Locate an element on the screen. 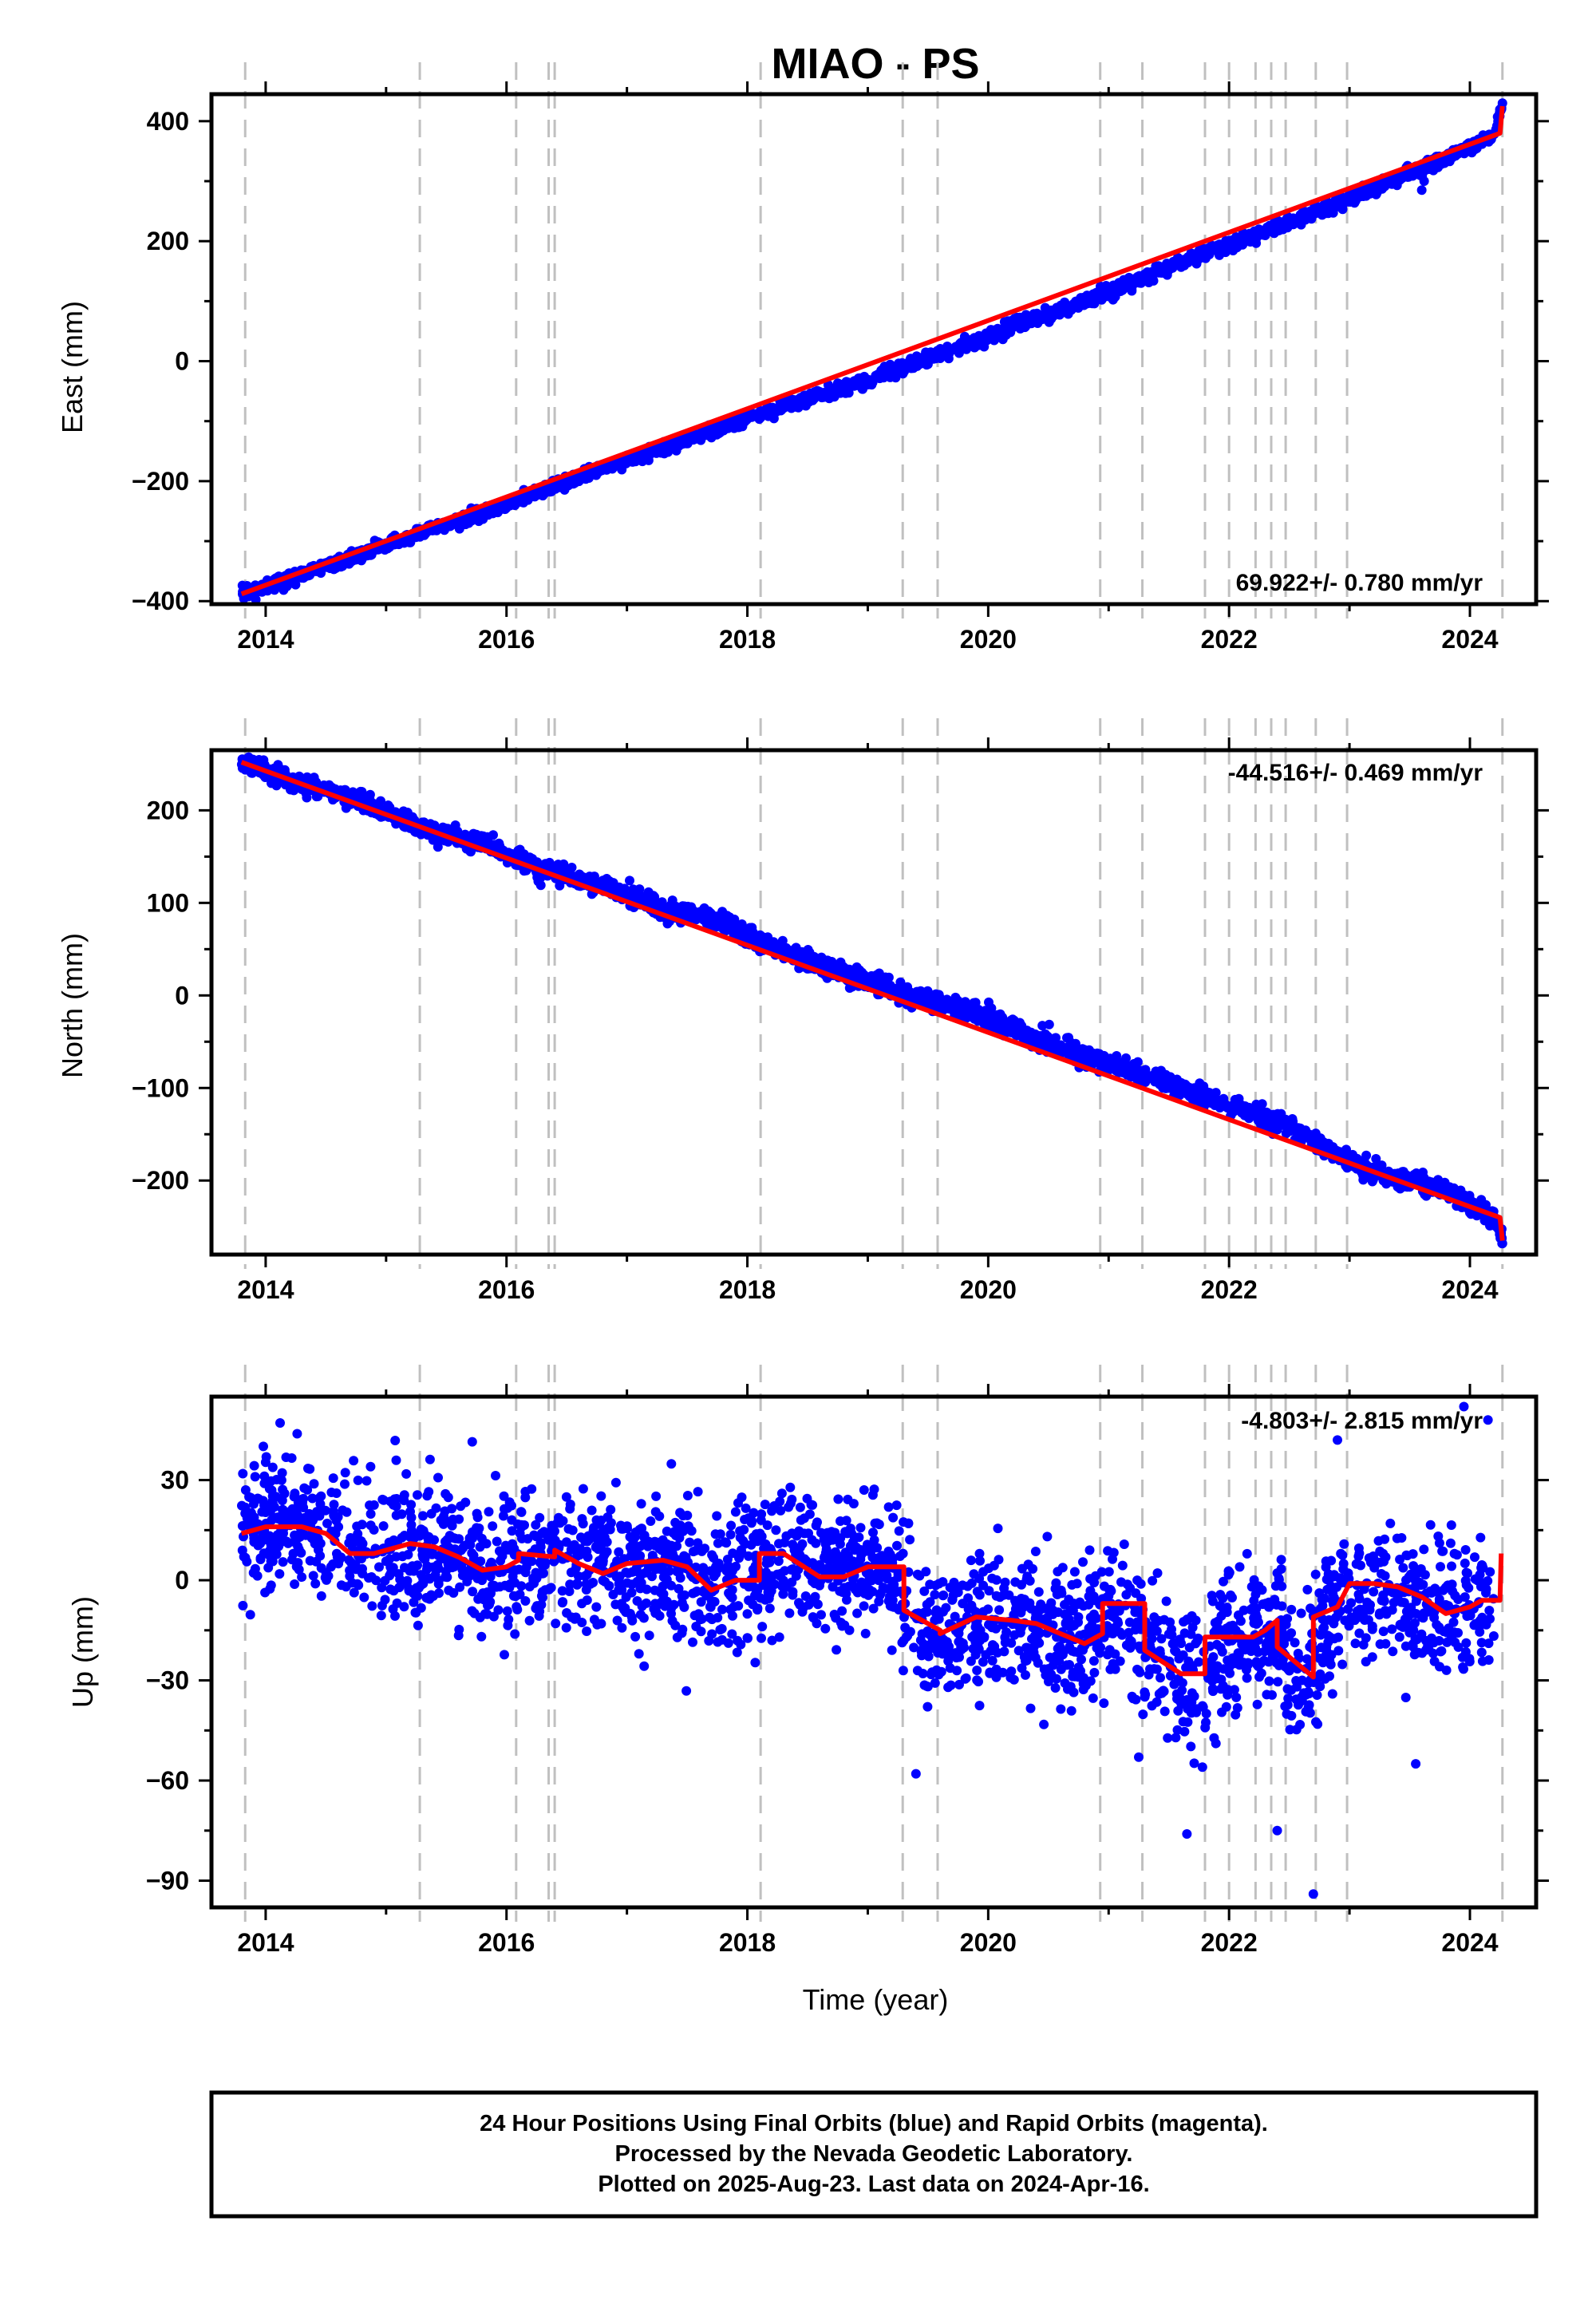  north-x-tick-label: 2024 is located at coordinates (1469, 1289).